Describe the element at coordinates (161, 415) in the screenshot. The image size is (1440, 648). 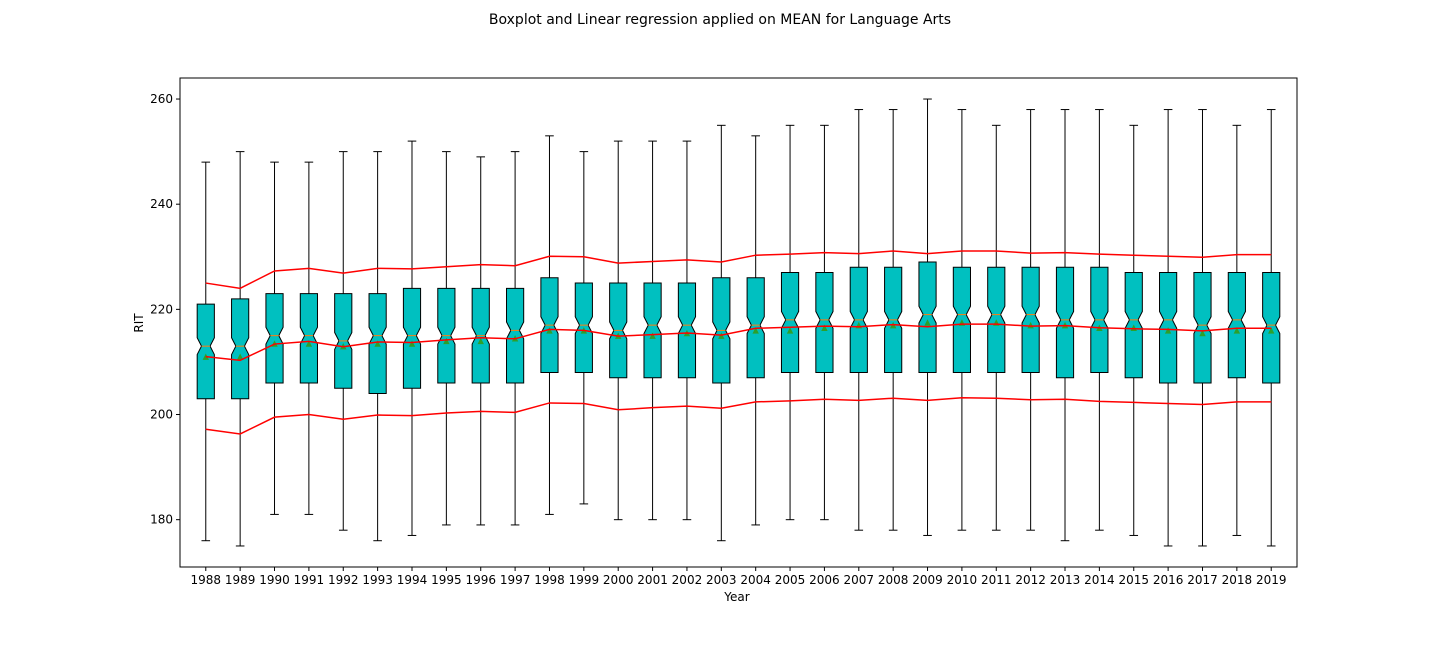
I see `y-tick-label: 200` at that location.